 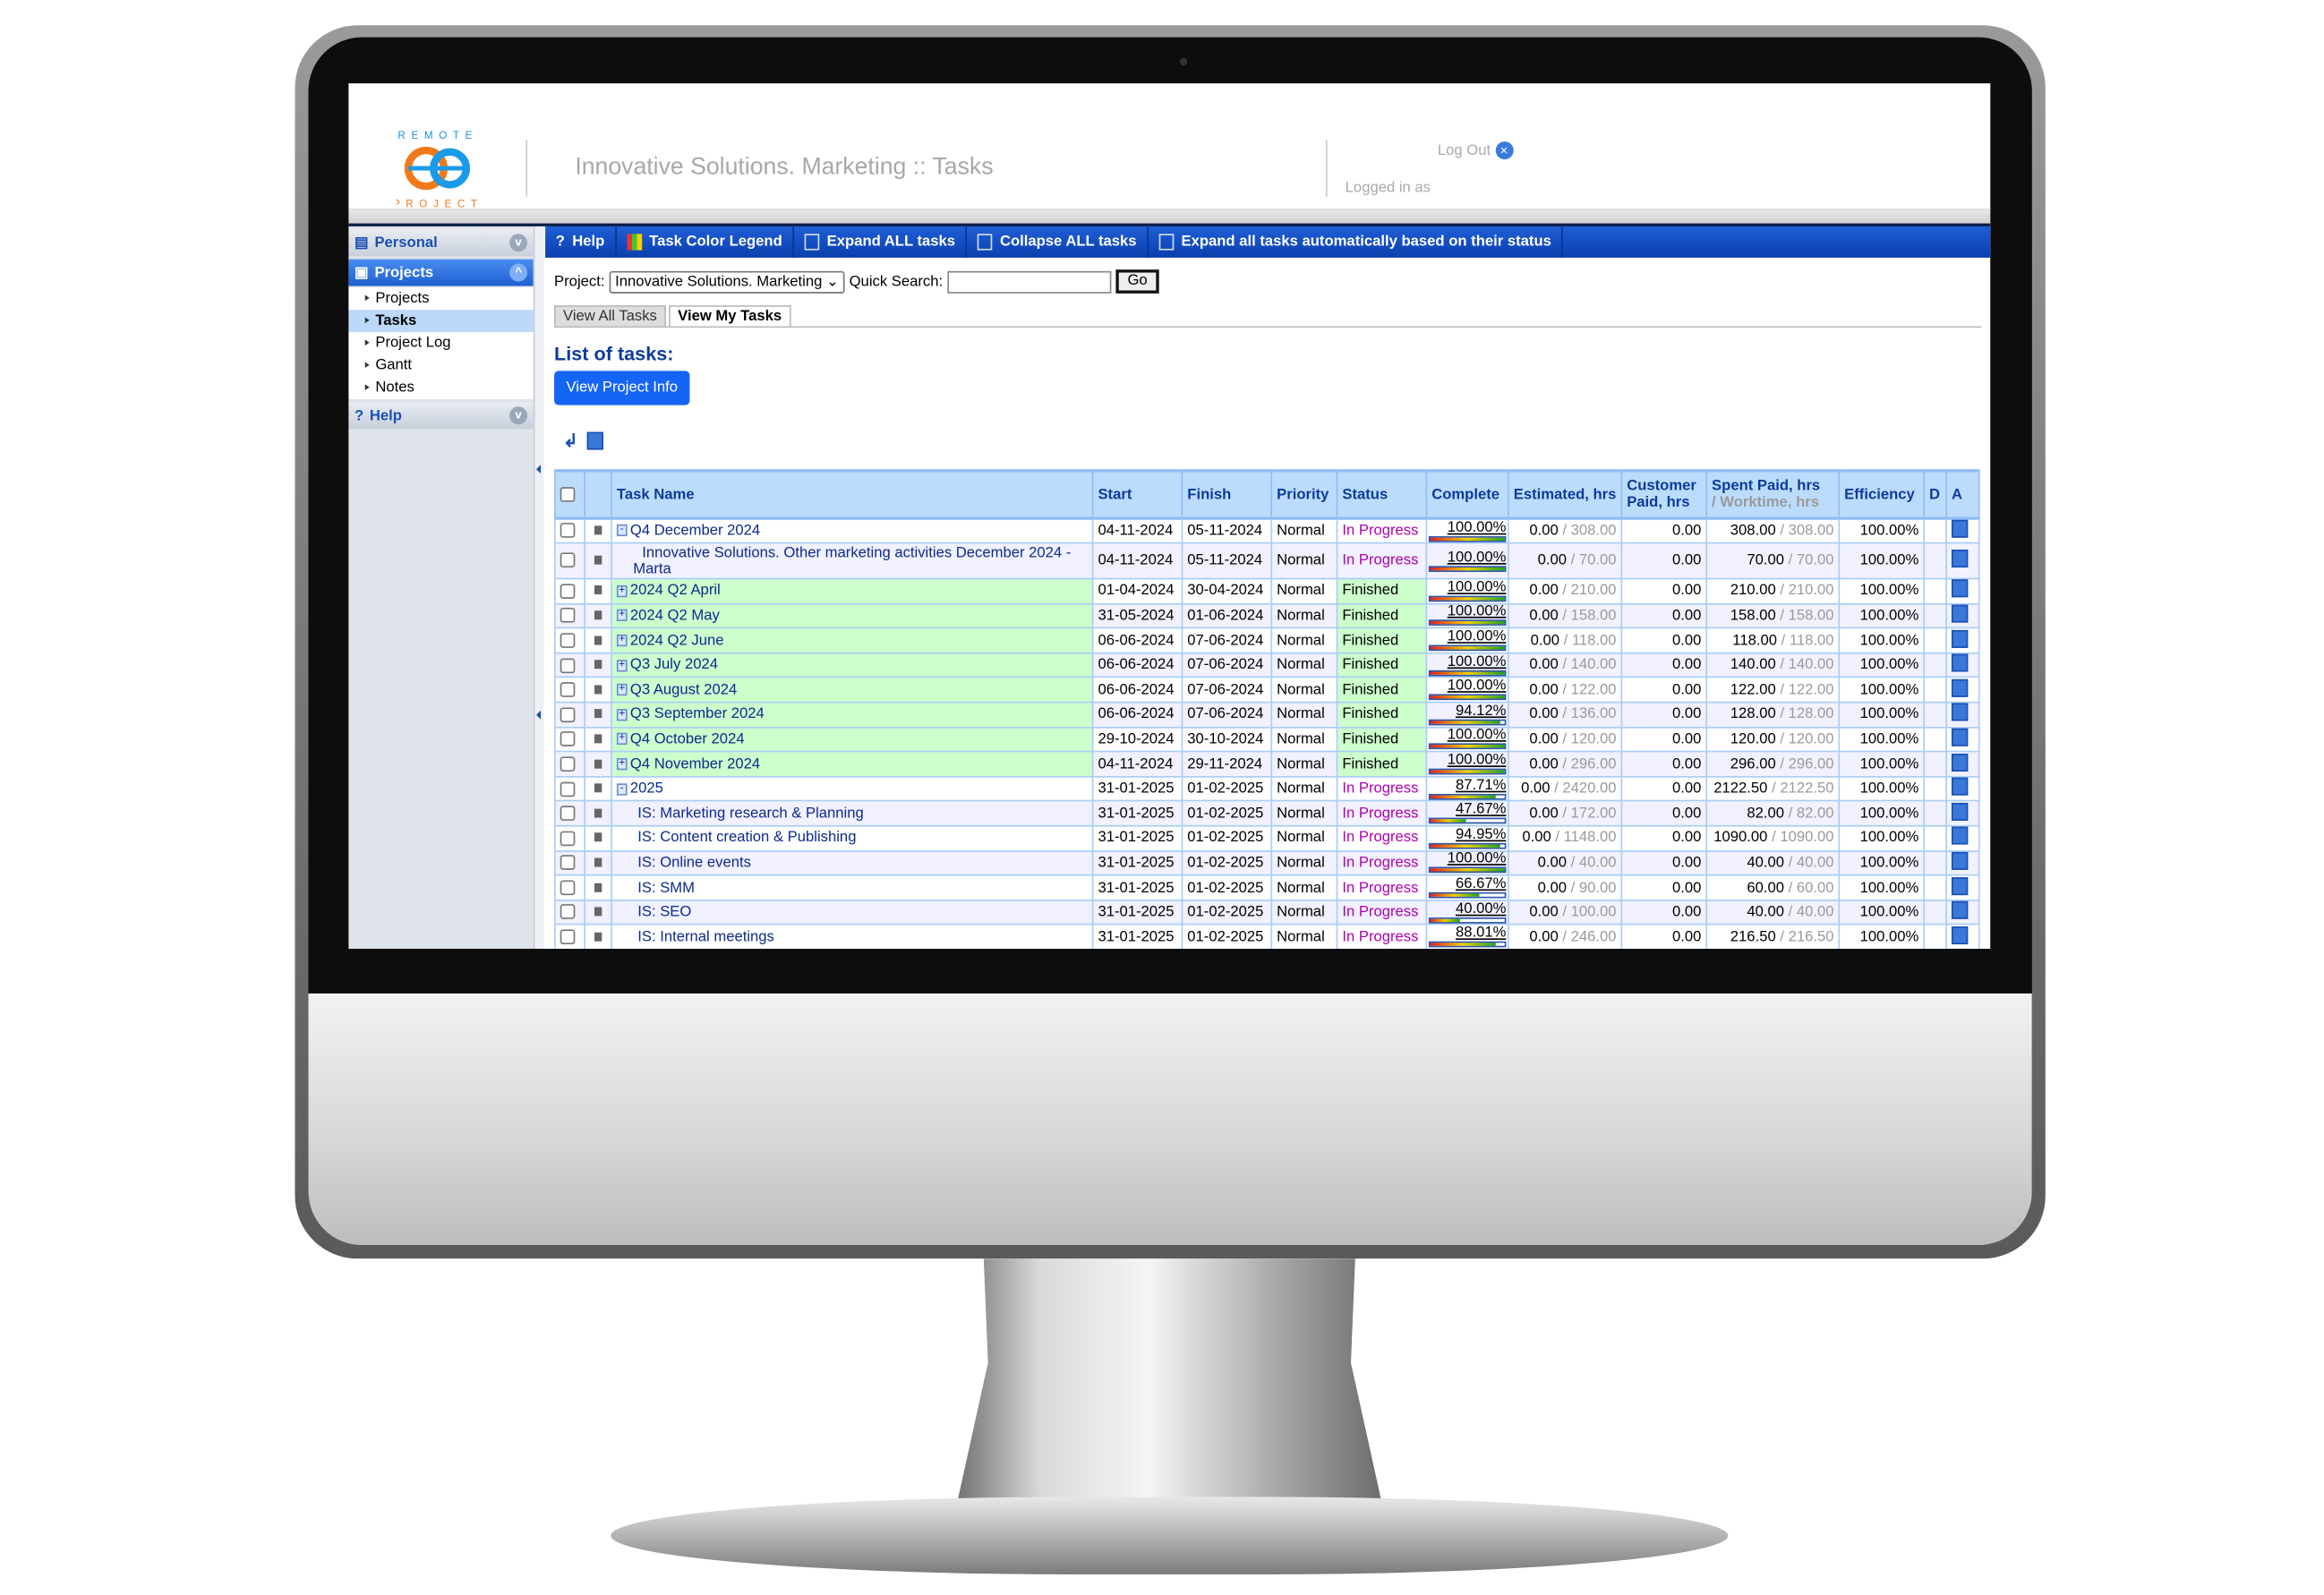 What do you see at coordinates (1029, 281) in the screenshot?
I see `quick-search-input` at bounding box center [1029, 281].